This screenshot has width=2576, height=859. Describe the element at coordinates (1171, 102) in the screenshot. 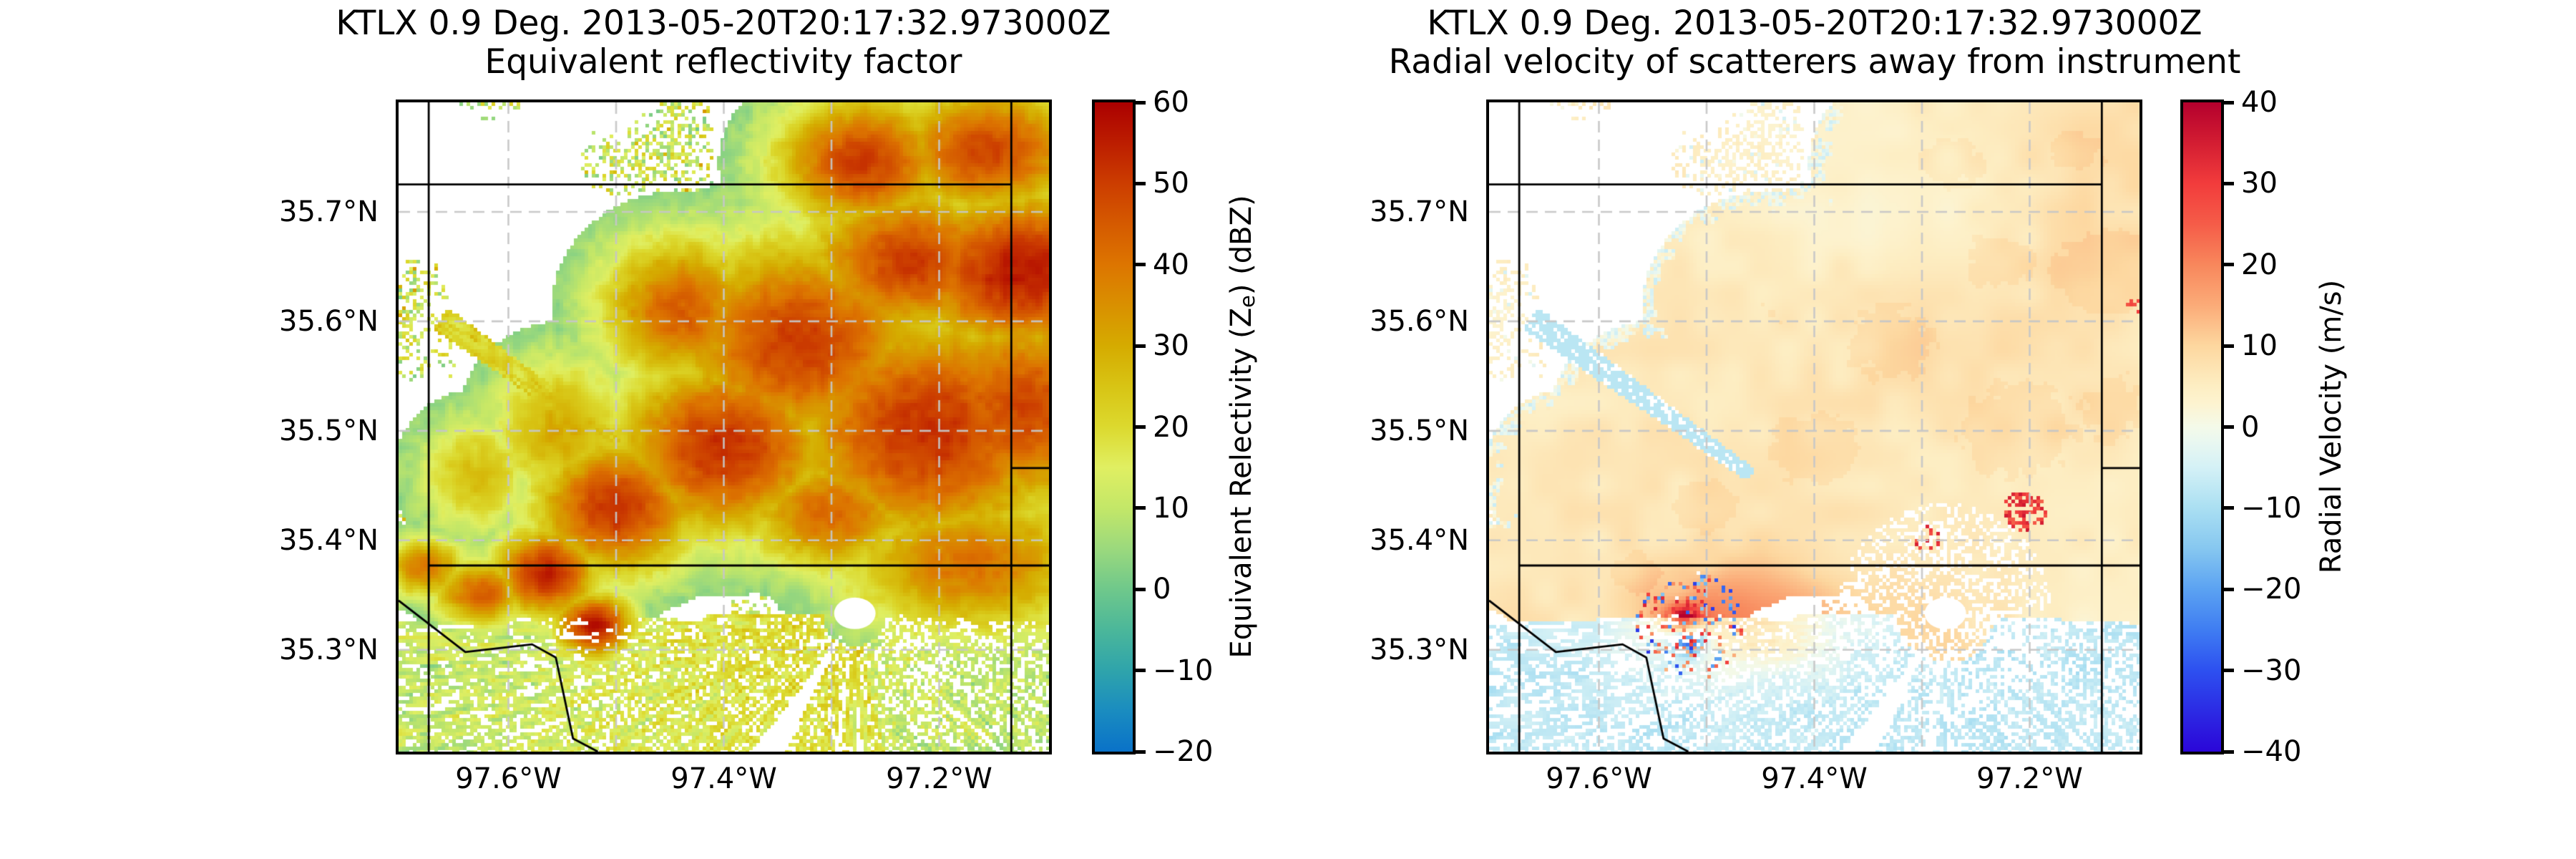

I see `colorbar-tick-label: 60` at that location.